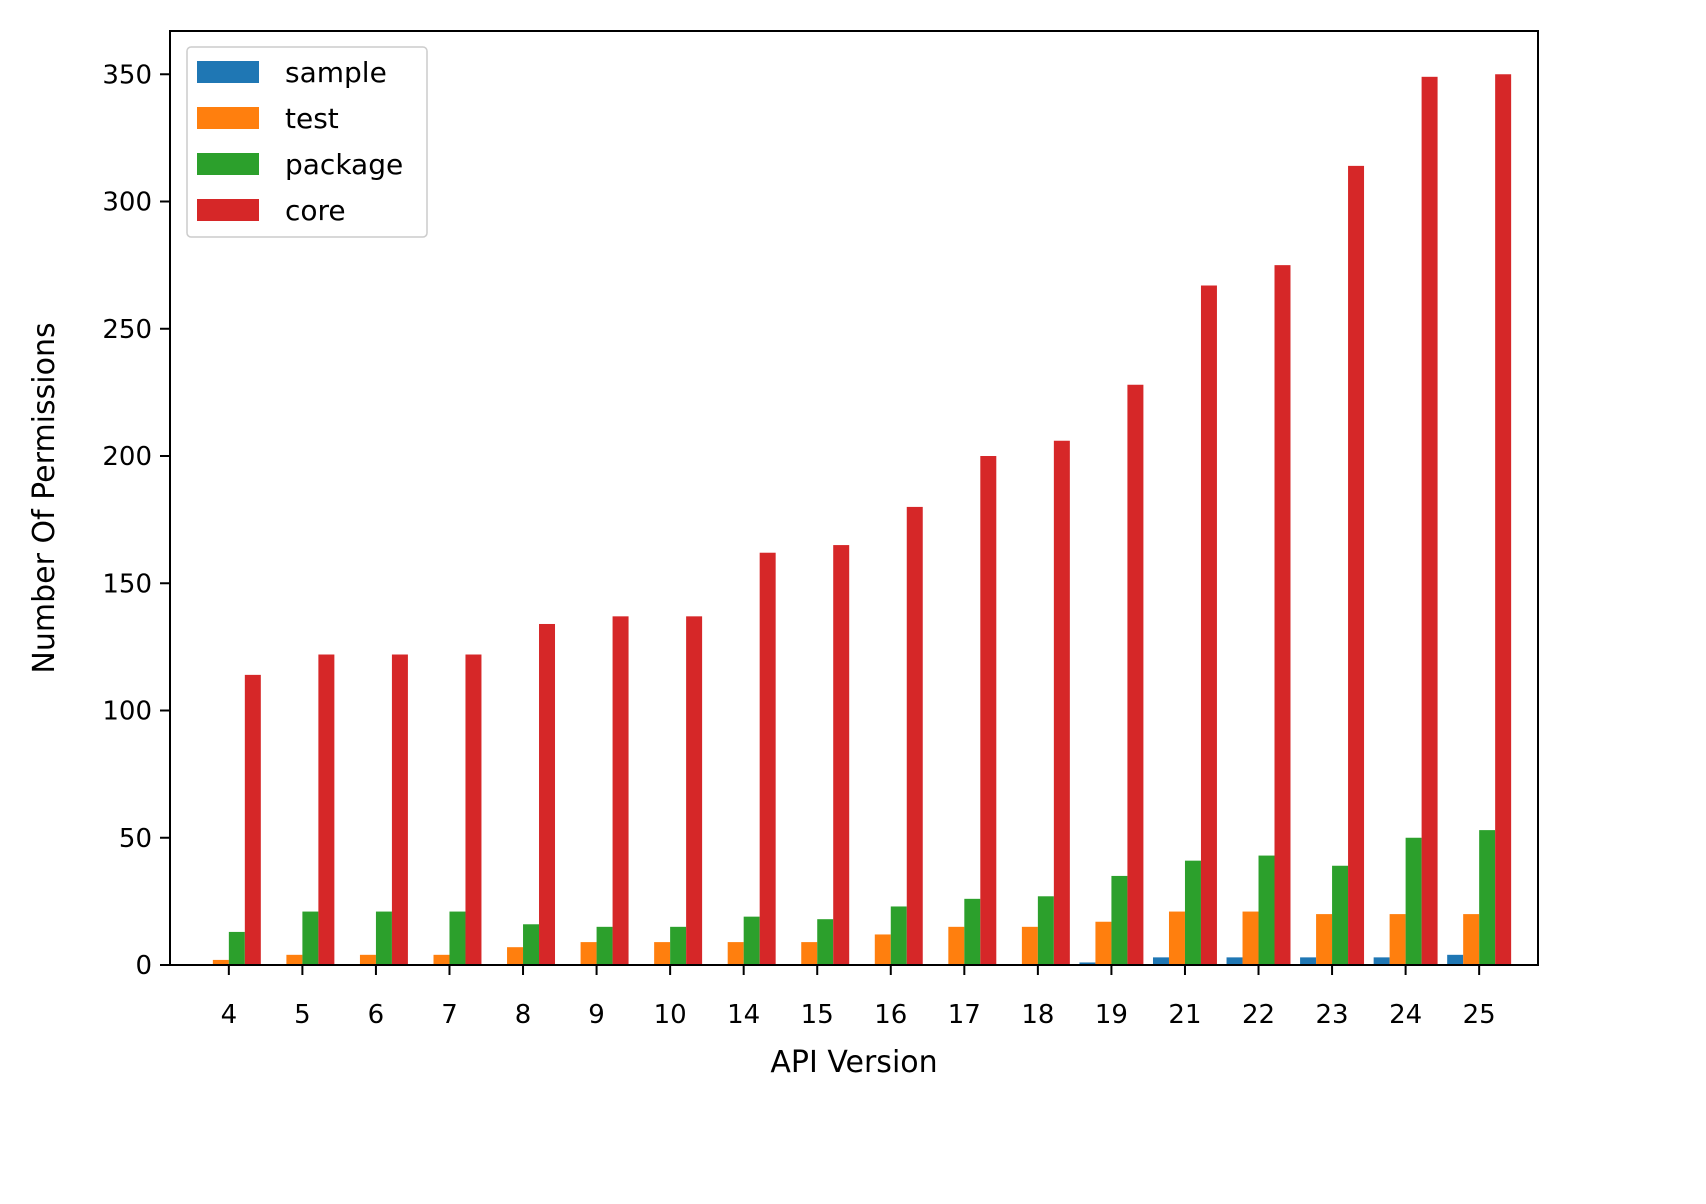 The height and width of the screenshot is (1204, 1706). What do you see at coordinates (44, 497) in the screenshot?
I see `y-axis-label: Number Of Permissions` at bounding box center [44, 497].